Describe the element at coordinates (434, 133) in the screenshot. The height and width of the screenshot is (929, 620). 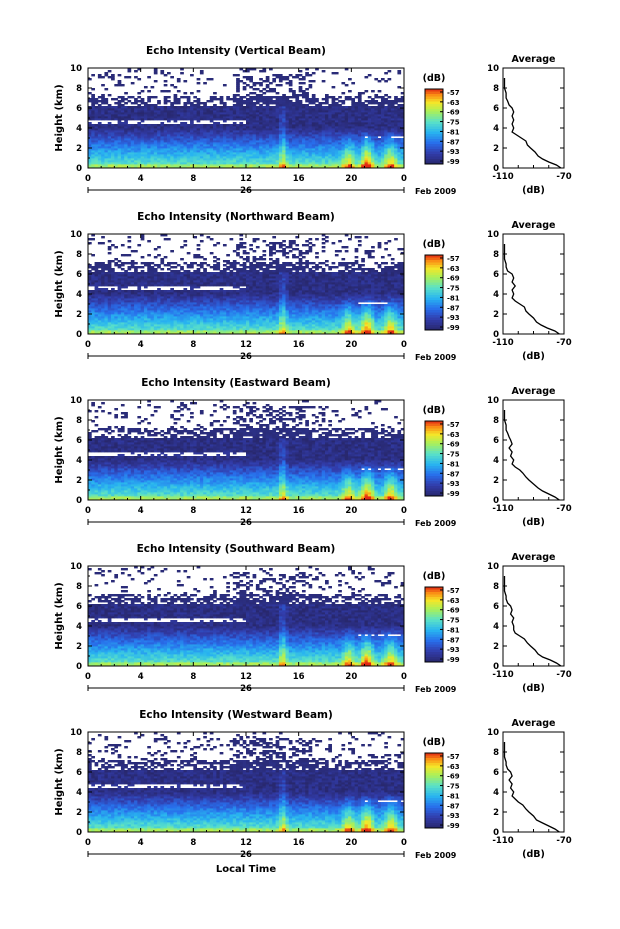
I see `colorbar-segment` at that location.